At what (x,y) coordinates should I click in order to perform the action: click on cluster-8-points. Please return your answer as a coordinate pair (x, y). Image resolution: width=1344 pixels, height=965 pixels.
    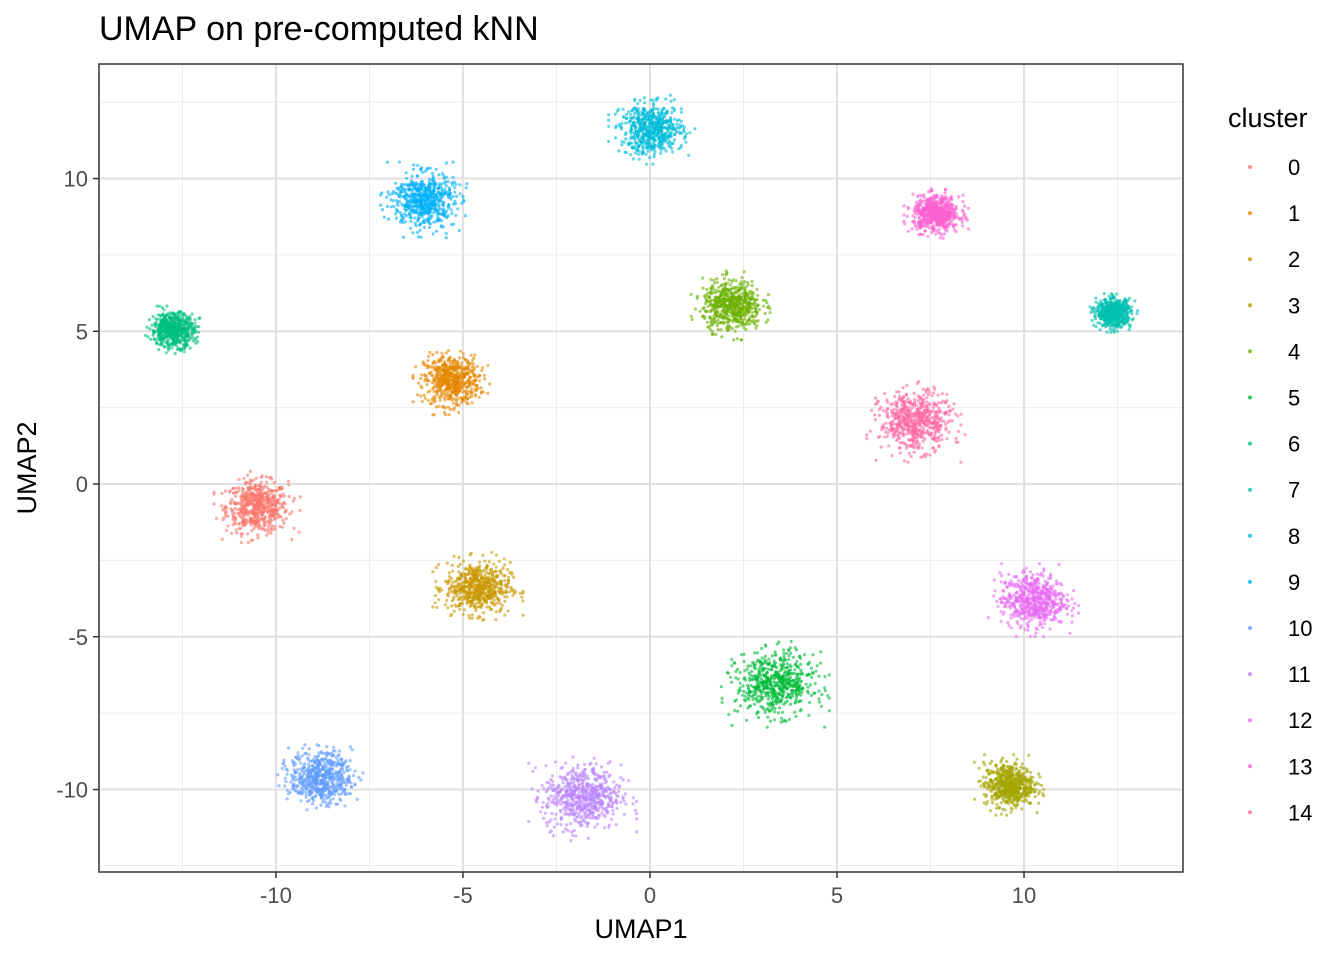
    Looking at the image, I should click on (651, 130).